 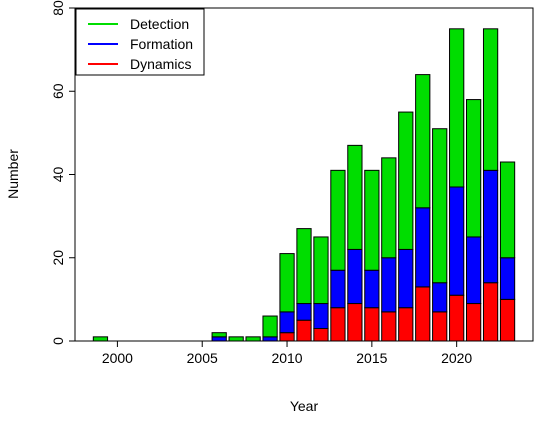 I want to click on bar-dynamics-2011, so click(x=304, y=330).